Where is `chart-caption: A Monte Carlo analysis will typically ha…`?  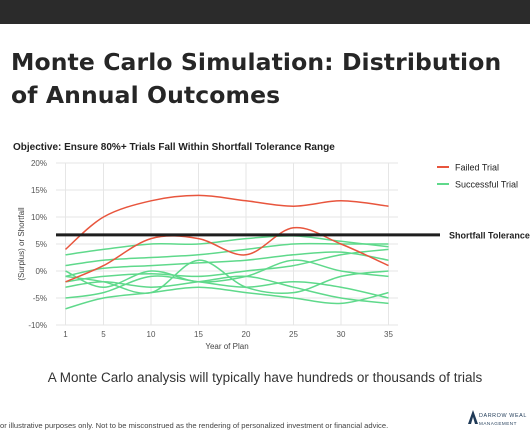 chart-caption: A Monte Carlo analysis will typically ha… is located at coordinates (265, 377).